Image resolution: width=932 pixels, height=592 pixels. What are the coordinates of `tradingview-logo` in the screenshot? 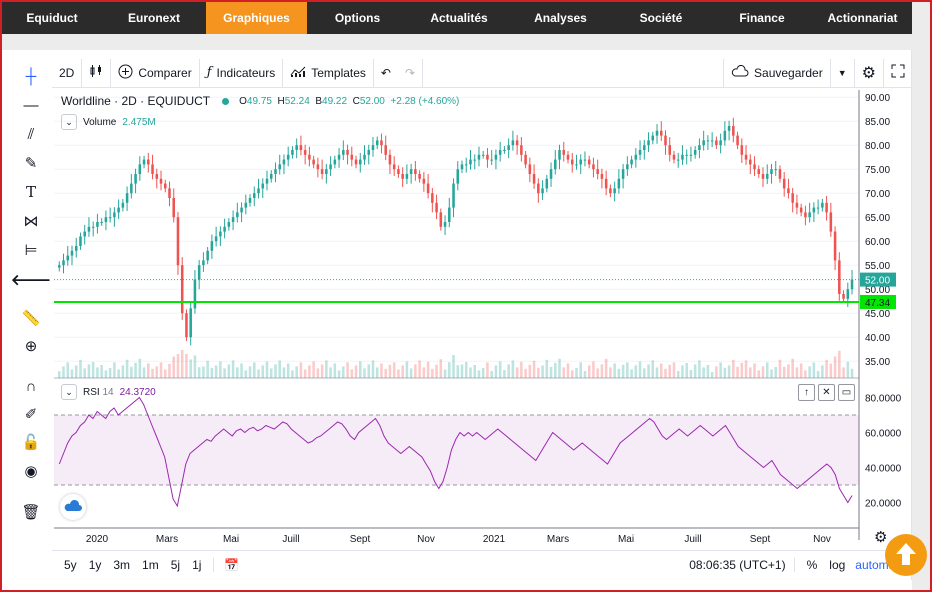 It's located at (73, 507).